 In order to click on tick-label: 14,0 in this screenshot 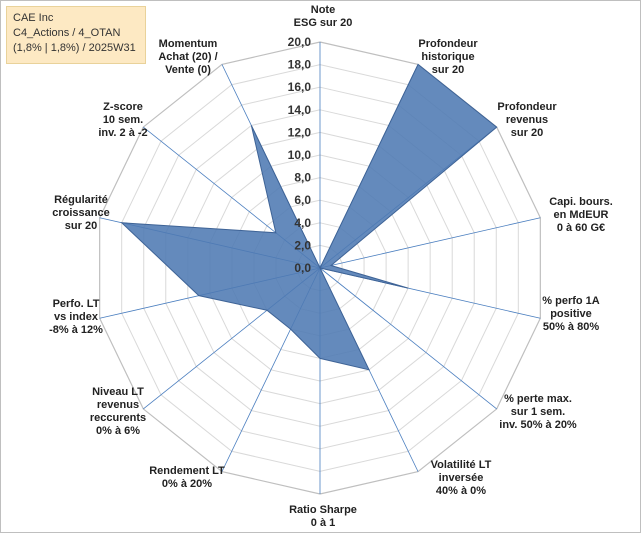, I will do `click(300, 110)`.